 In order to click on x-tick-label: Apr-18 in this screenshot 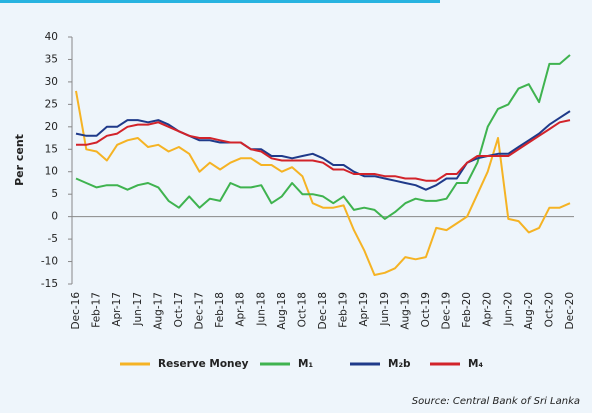, I will do `click(241, 309)`.